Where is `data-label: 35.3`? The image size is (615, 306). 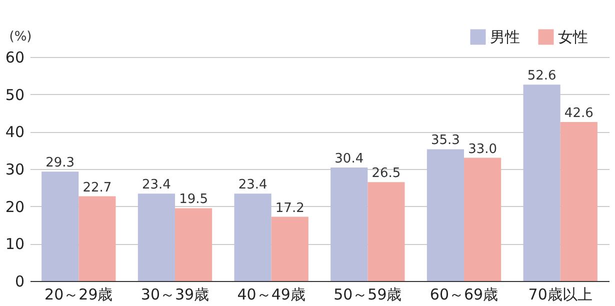
data-label: 35.3 is located at coordinates (445, 140).